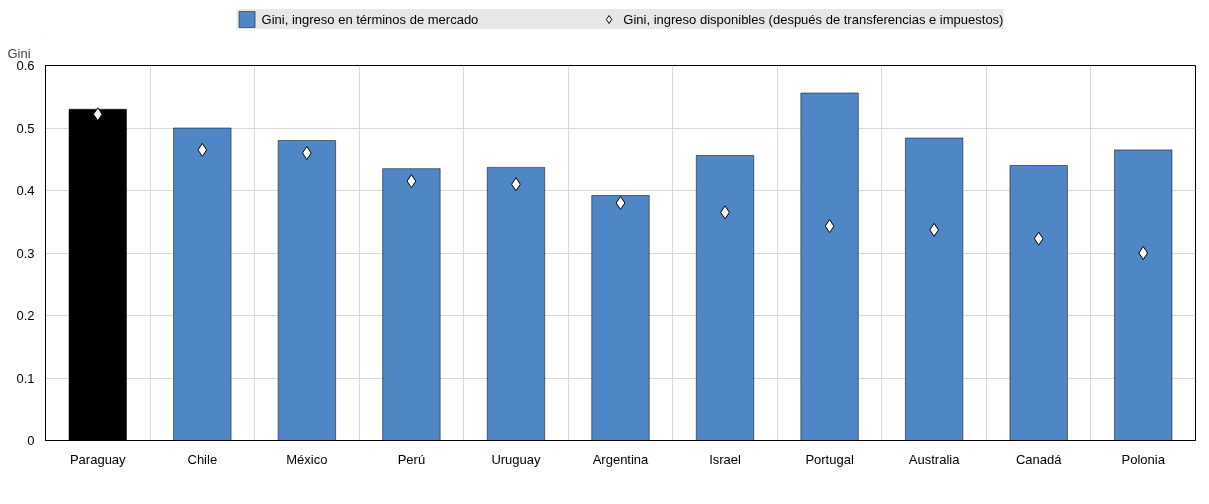  What do you see at coordinates (25, 128) in the screenshot?
I see `y-tick-label: 0.5` at bounding box center [25, 128].